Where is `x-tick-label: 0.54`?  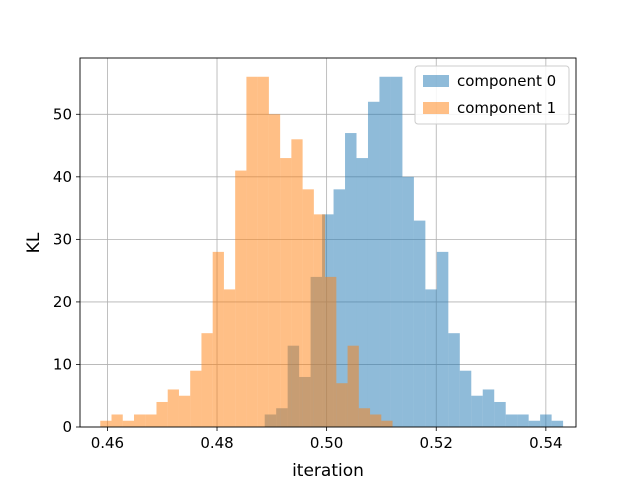
x-tick-label: 0.54 is located at coordinates (545, 443).